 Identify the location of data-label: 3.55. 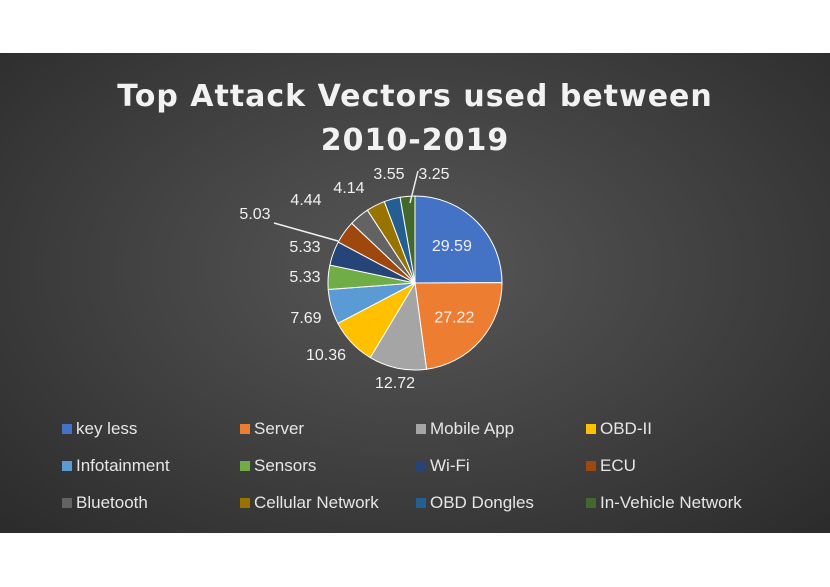
(388, 174).